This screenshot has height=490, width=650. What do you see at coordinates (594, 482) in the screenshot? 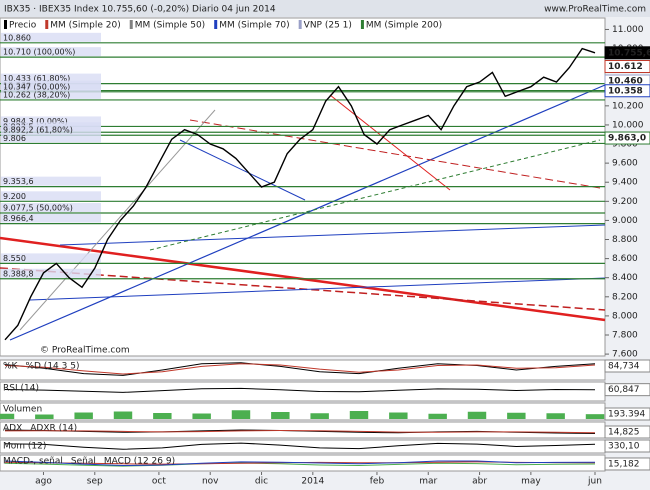
I see `x-tick-label: jun` at bounding box center [594, 482].